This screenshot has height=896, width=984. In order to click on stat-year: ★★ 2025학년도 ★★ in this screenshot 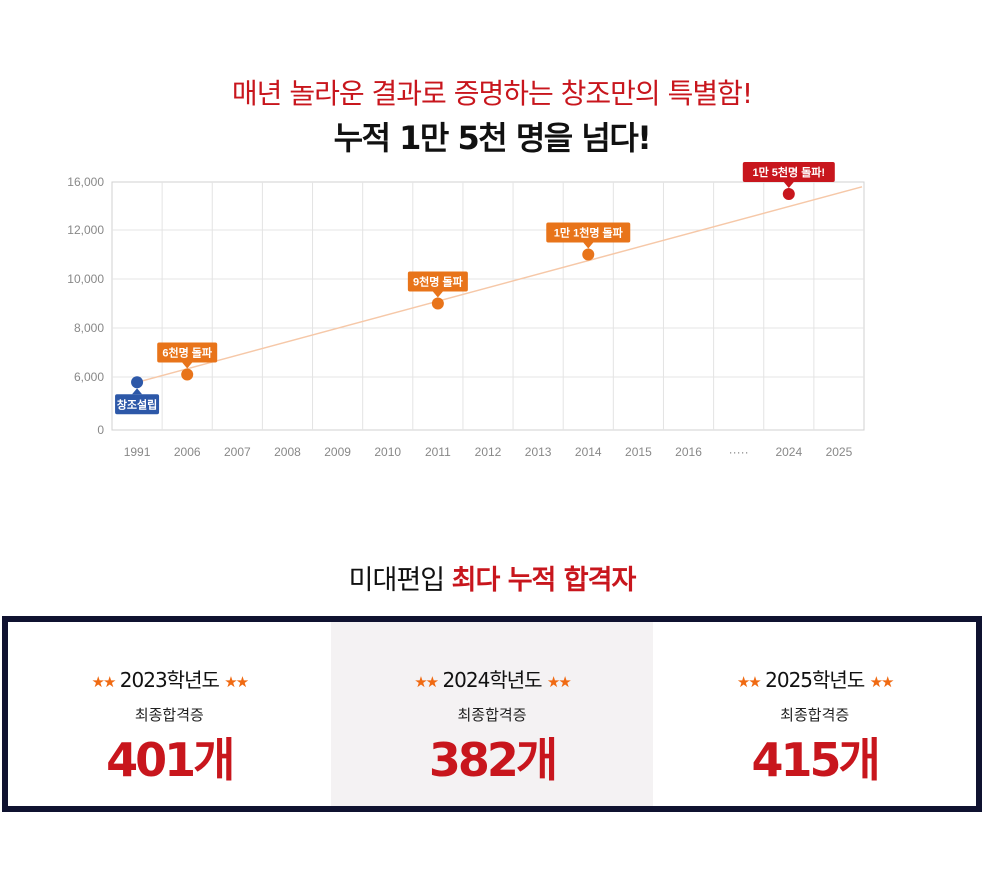, I will do `click(814, 678)`.